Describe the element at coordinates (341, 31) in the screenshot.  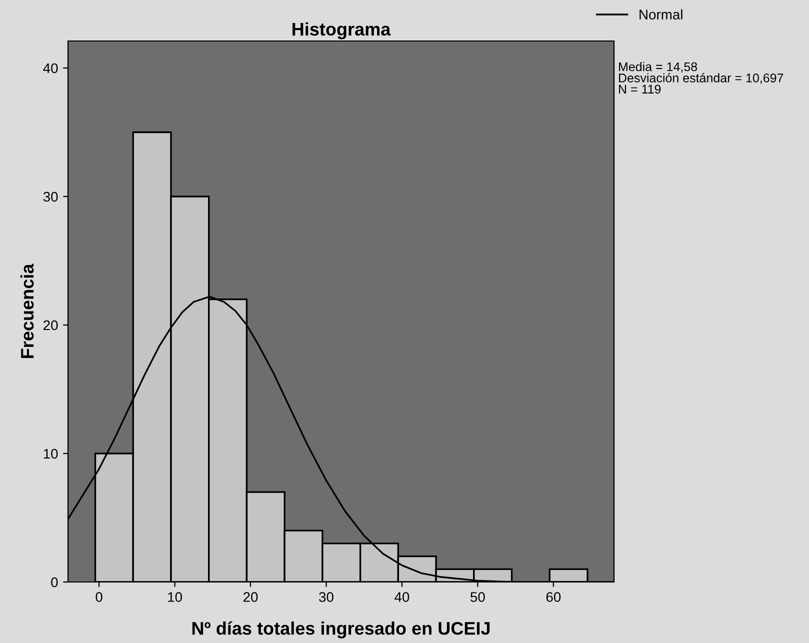
I see `chart-title: Histograma` at that location.